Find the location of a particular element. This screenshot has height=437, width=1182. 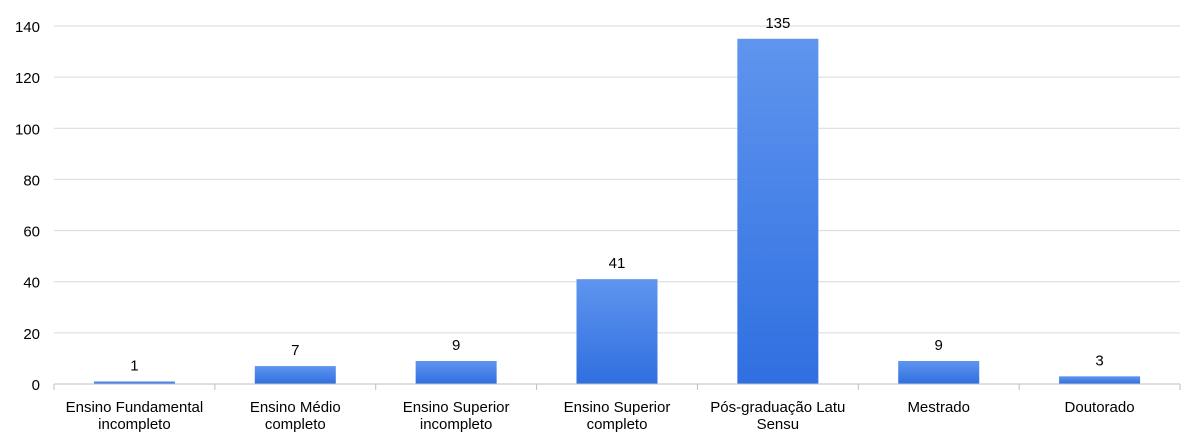

x-tick-label: Ensino Médio completo is located at coordinates (295, 415).